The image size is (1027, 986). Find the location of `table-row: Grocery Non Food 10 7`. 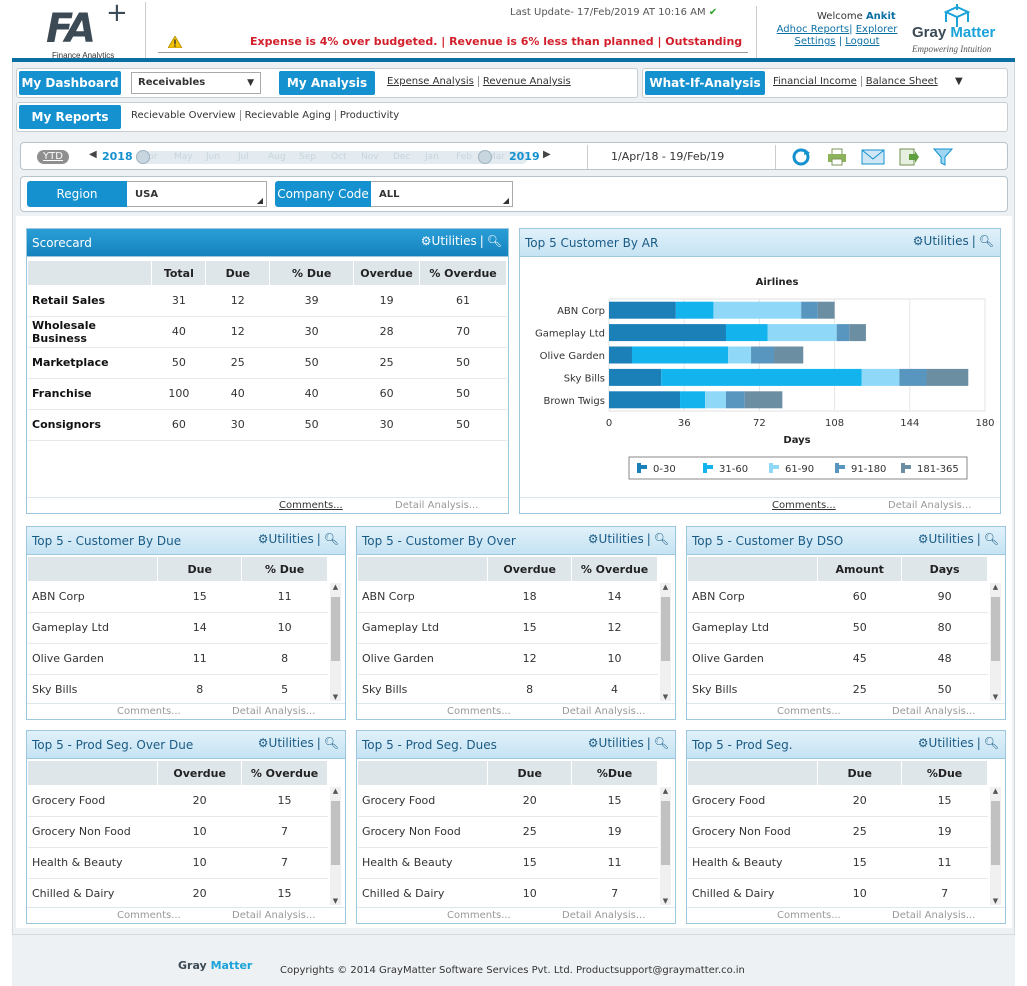

table-row: Grocery Non Food 10 7 is located at coordinates (178, 832).